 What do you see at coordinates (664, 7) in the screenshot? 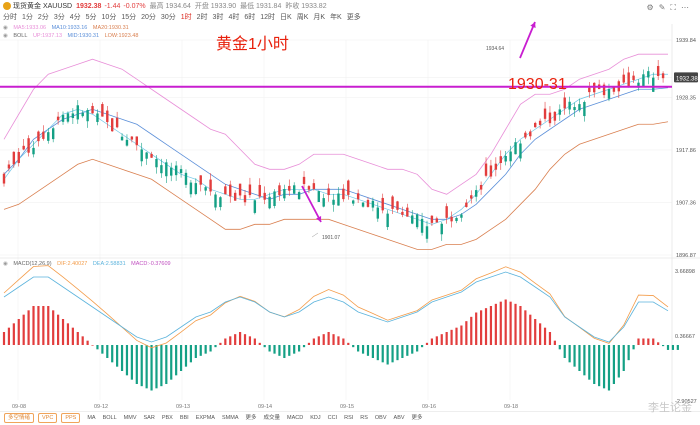
I see `drawing-tool-icon: ✎` at bounding box center [664, 7].